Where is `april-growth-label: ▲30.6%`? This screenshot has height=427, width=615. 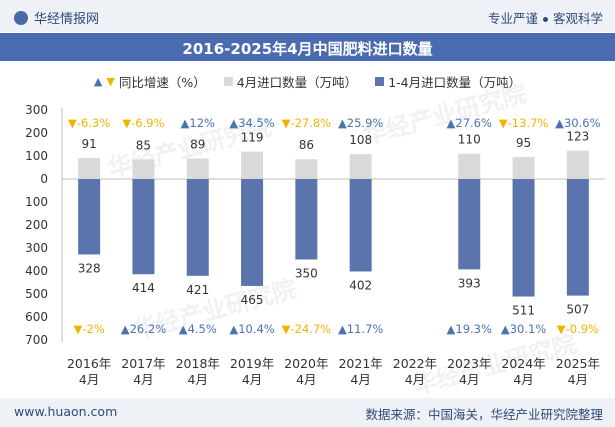 april-growth-label: ▲30.6% is located at coordinates (577, 123).